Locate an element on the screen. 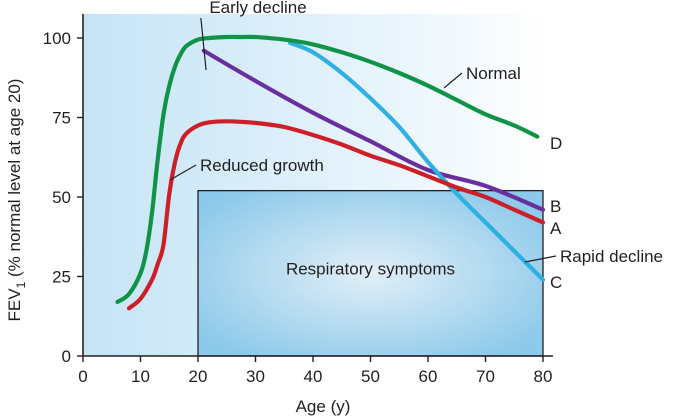 Image resolution: width=685 pixels, height=417 pixels. end-label-b: B is located at coordinates (555, 206).